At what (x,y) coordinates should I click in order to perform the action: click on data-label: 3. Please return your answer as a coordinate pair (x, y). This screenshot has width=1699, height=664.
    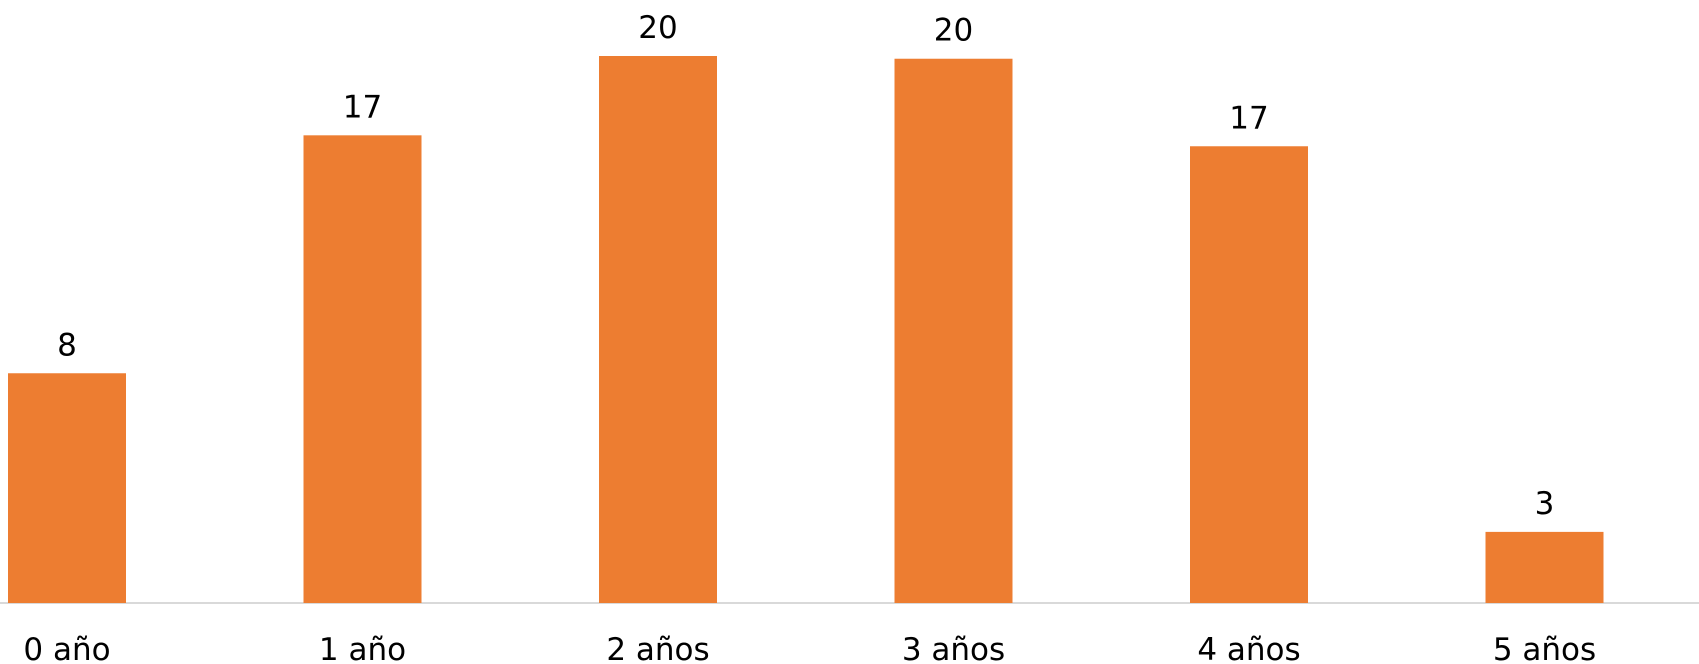
    Looking at the image, I should click on (1545, 504).